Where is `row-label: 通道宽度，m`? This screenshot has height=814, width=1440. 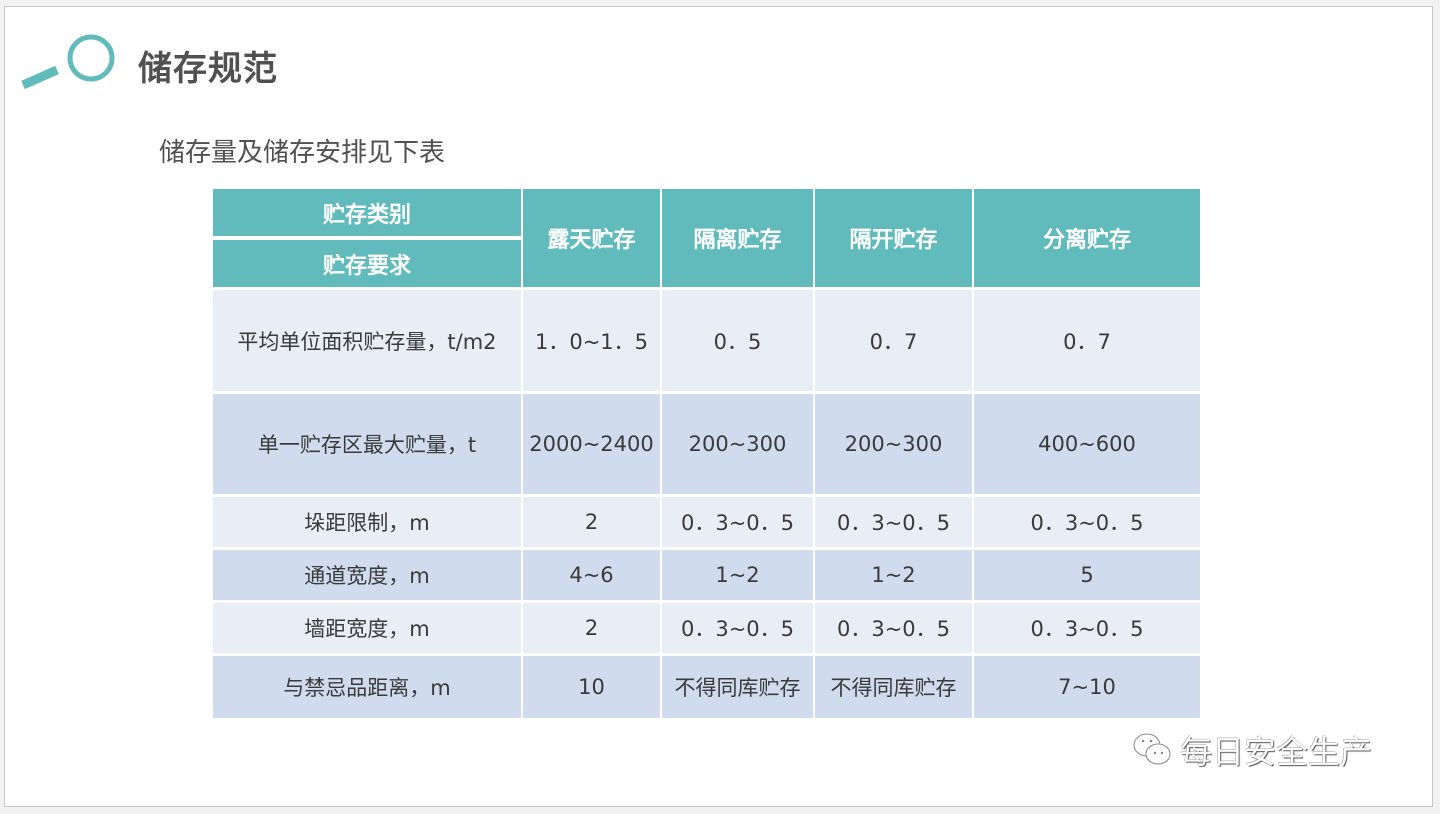 row-label: 通道宽度，m is located at coordinates (367, 575).